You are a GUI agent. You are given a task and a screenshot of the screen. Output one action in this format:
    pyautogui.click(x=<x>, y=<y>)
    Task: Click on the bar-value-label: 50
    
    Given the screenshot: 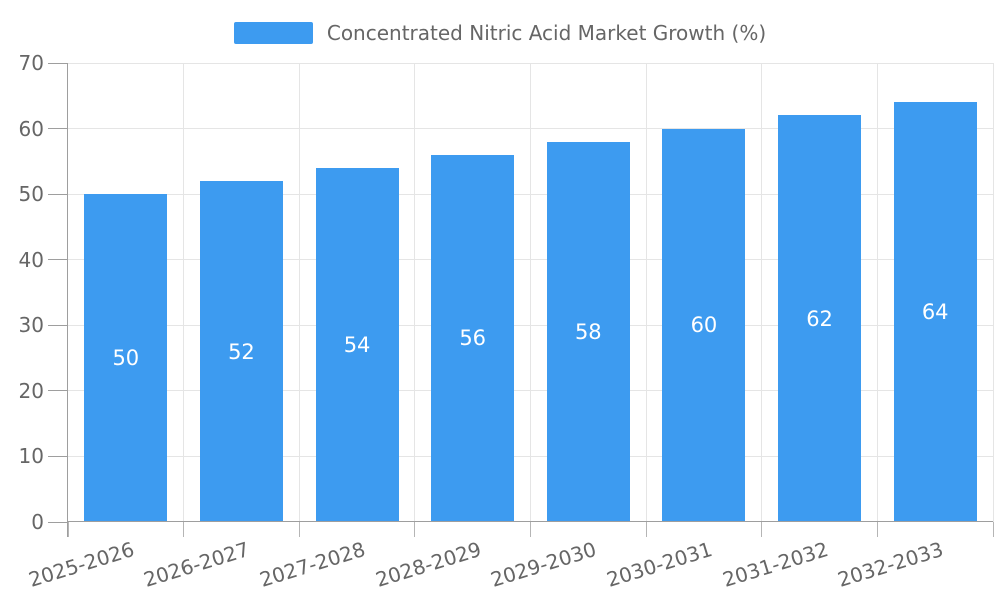 What is the action you would take?
    pyautogui.click(x=126, y=358)
    